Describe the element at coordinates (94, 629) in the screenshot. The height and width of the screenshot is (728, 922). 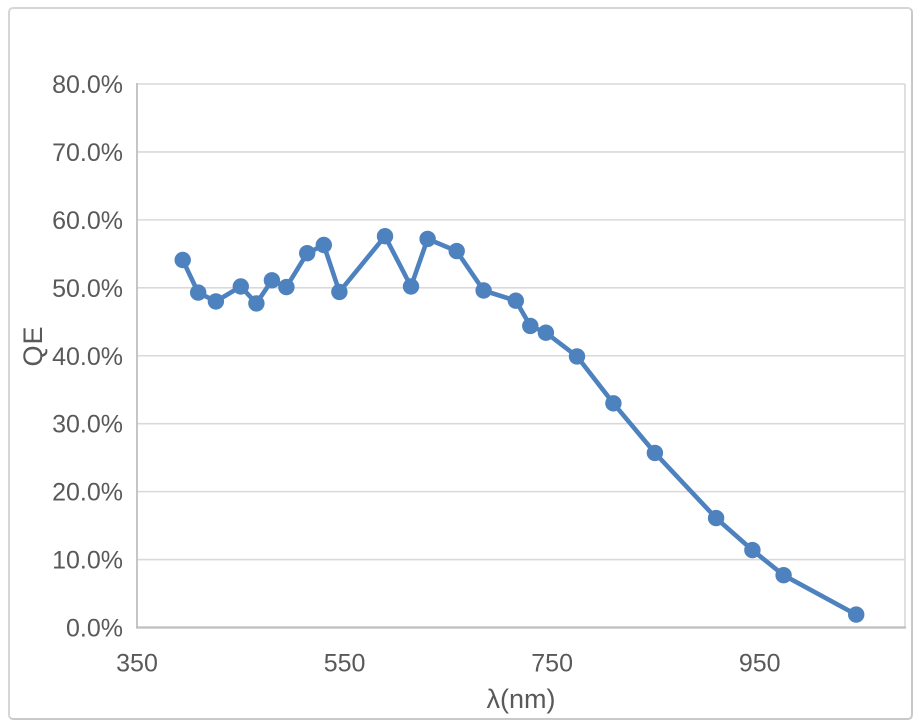
I see `y-tick-label: 0.0%` at that location.